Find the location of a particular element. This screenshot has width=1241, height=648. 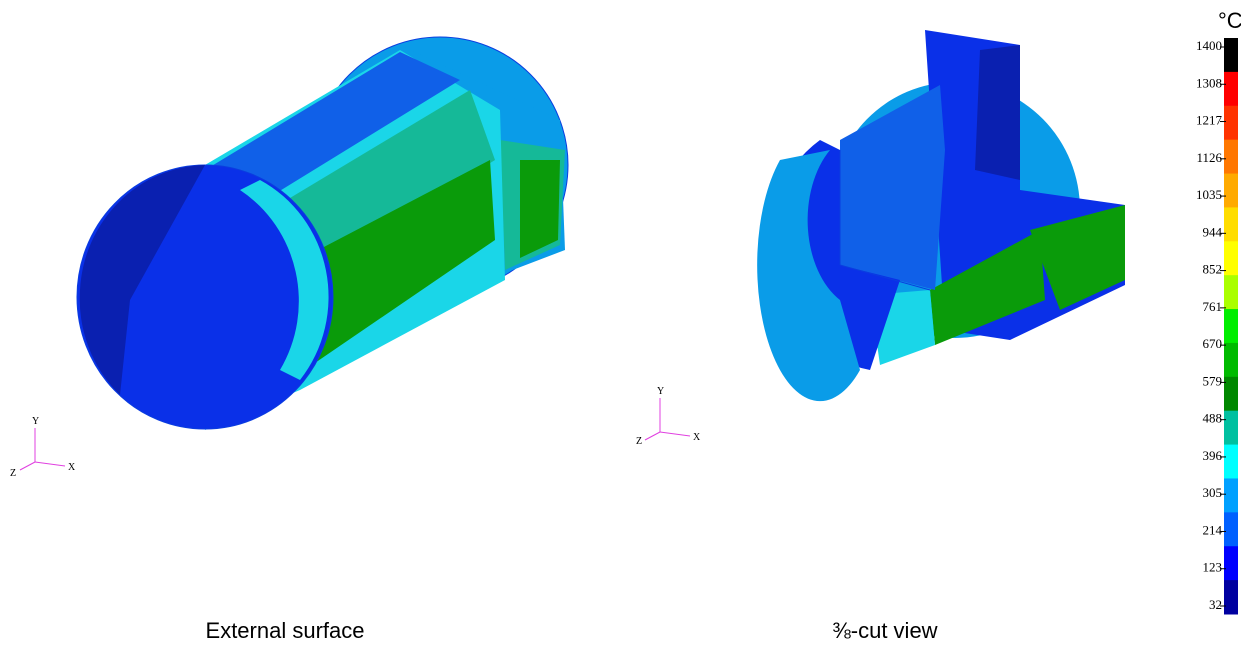

colorbar-label: 214 is located at coordinates (1213, 529).